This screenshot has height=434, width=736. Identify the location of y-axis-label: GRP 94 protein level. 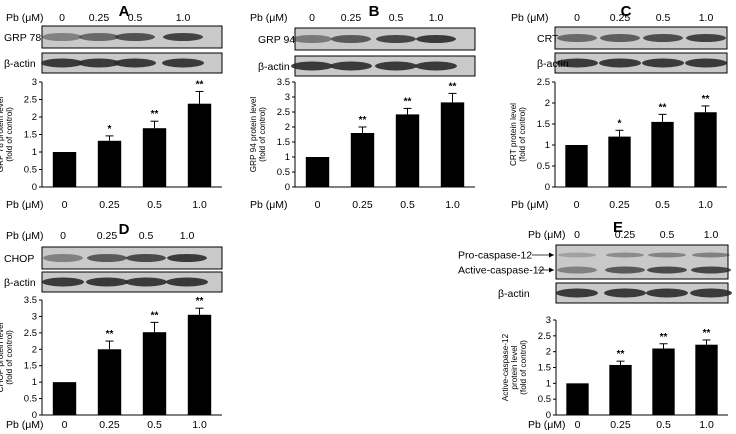
(253, 135).